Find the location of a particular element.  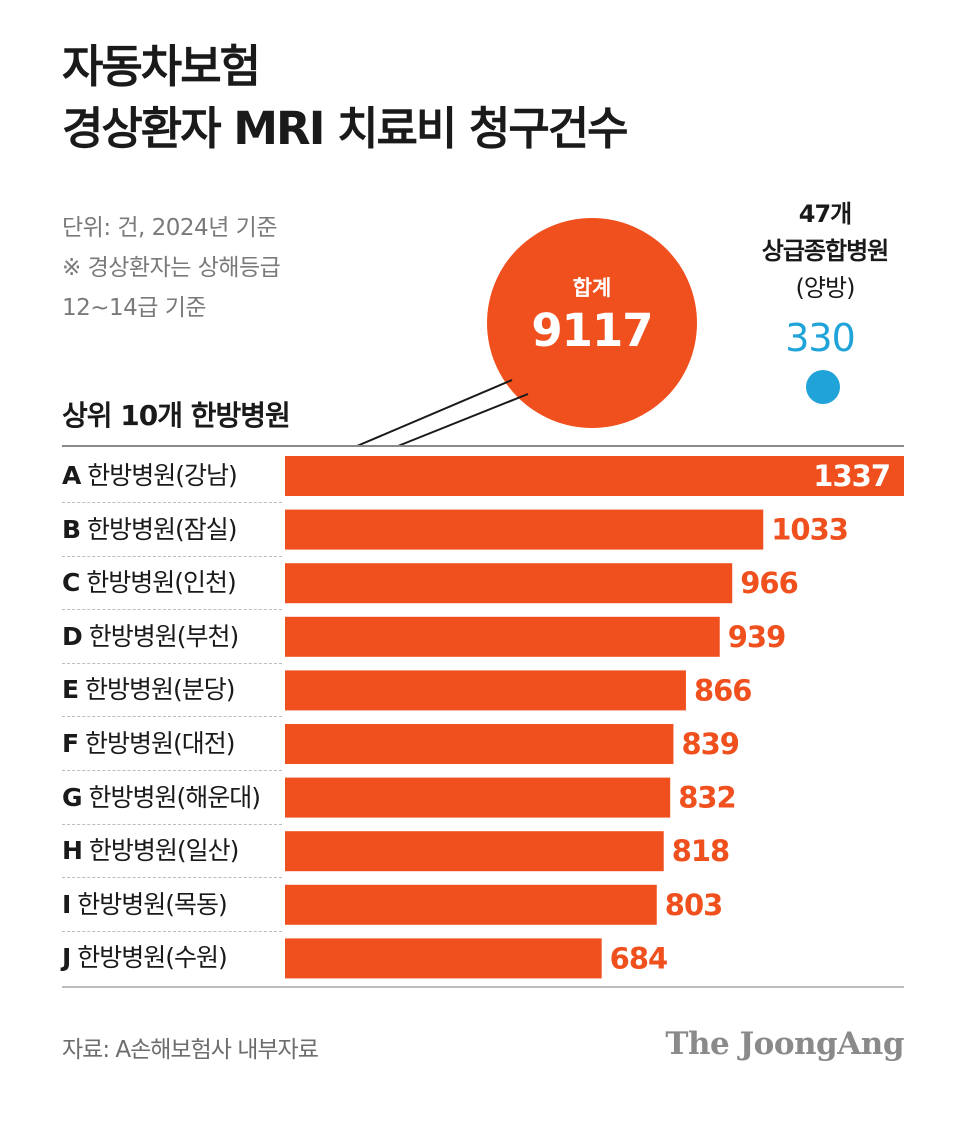

category-label-a: A 한방병원(강남) is located at coordinates (172, 476).